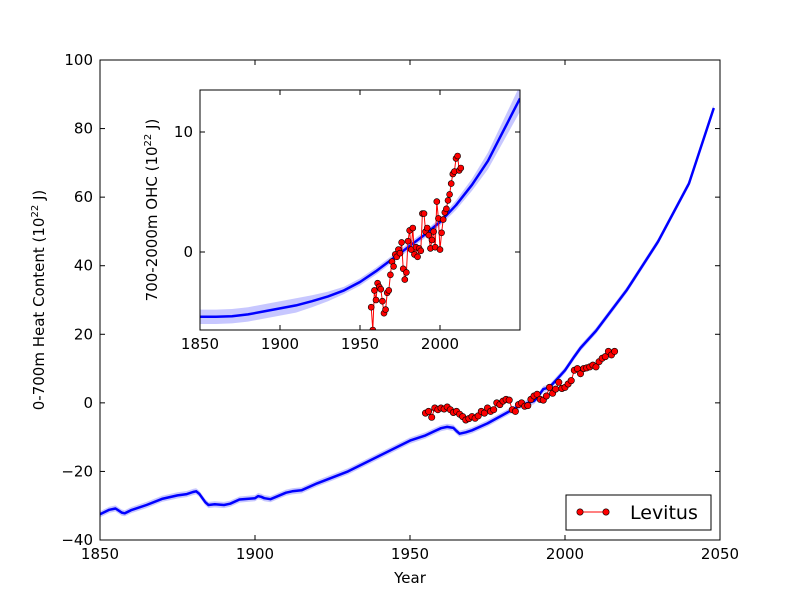 The height and width of the screenshot is (600, 800). I want to click on main-y-tick-label: −20, so click(77, 471).